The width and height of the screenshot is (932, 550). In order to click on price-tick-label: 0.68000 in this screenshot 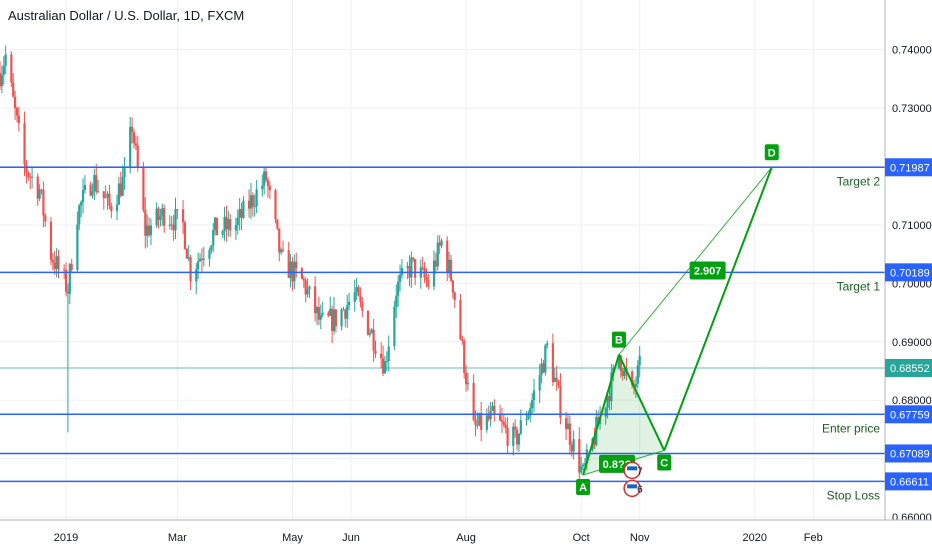, I will do `click(912, 401)`.